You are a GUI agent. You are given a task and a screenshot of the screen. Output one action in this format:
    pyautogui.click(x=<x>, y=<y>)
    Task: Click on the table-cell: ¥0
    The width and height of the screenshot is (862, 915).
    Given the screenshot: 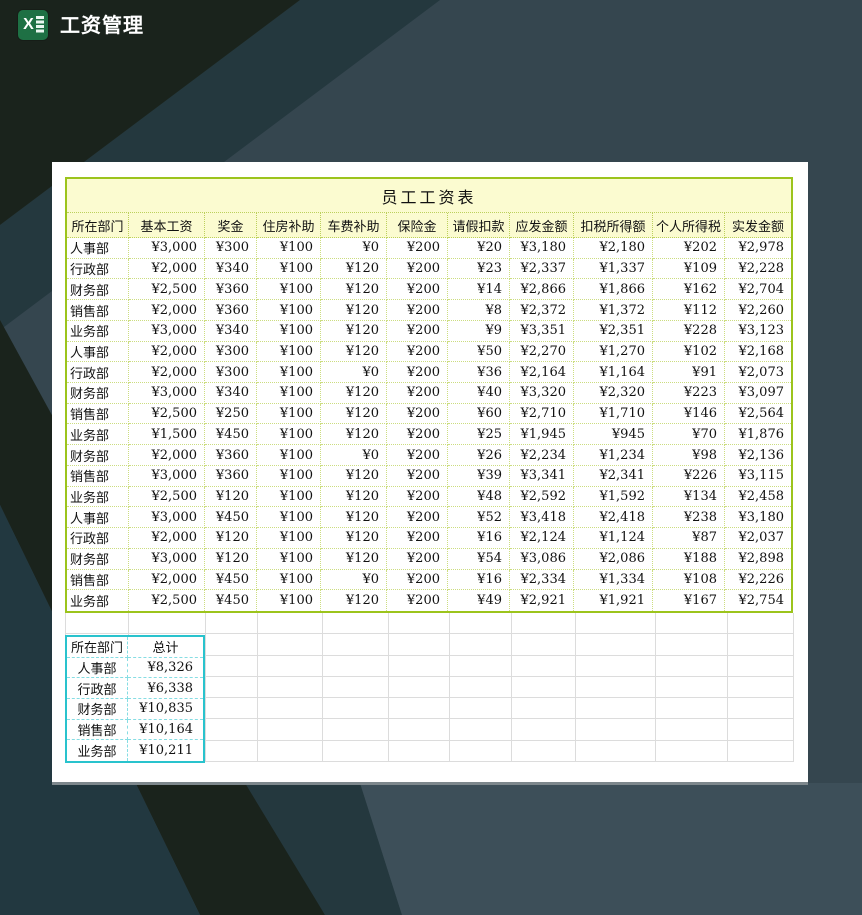 What is the action you would take?
    pyautogui.click(x=354, y=248)
    